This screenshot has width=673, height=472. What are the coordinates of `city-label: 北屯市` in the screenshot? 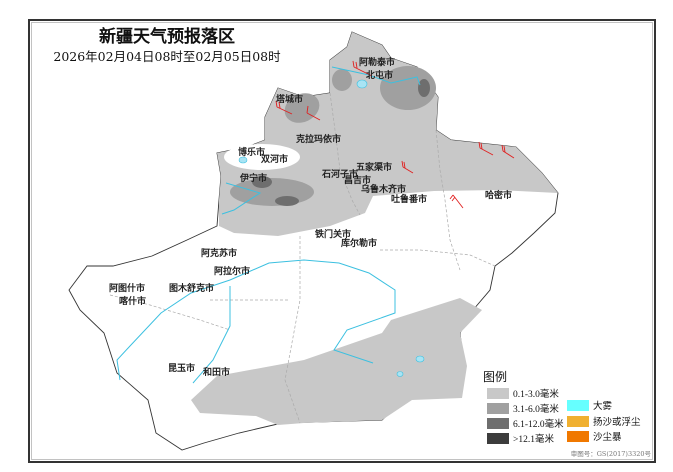 It's located at (379, 74).